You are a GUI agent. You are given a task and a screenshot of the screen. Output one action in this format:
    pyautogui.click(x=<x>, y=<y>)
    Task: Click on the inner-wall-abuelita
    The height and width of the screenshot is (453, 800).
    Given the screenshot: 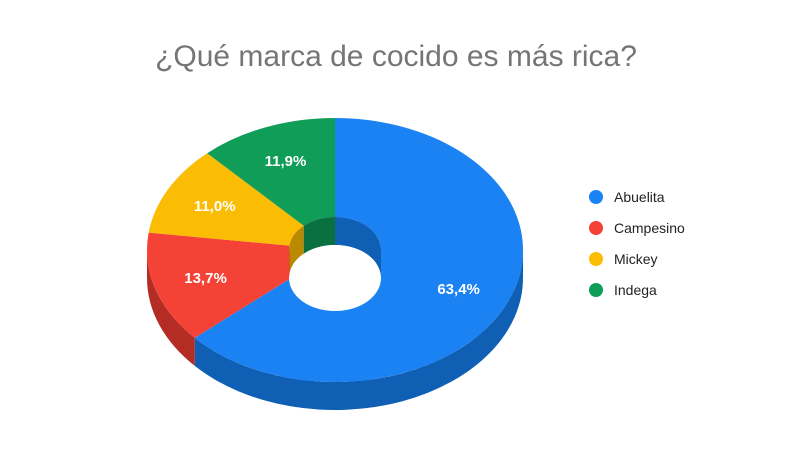 What is the action you would take?
    pyautogui.click(x=358, y=247)
    